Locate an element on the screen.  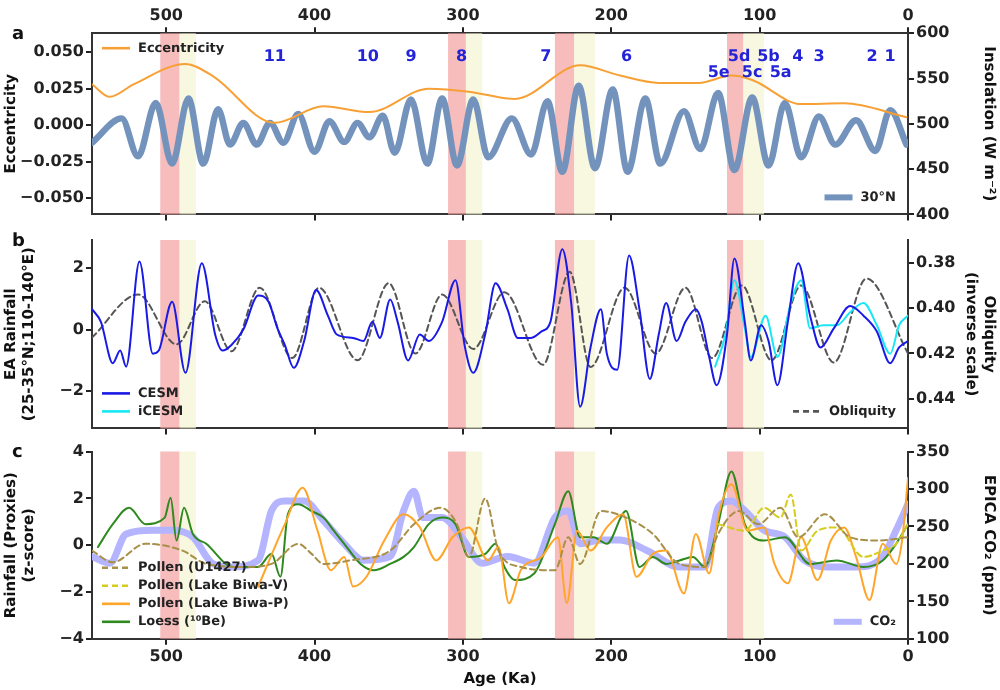
y2-tick-label: 0.42 is located at coordinates (936, 352).